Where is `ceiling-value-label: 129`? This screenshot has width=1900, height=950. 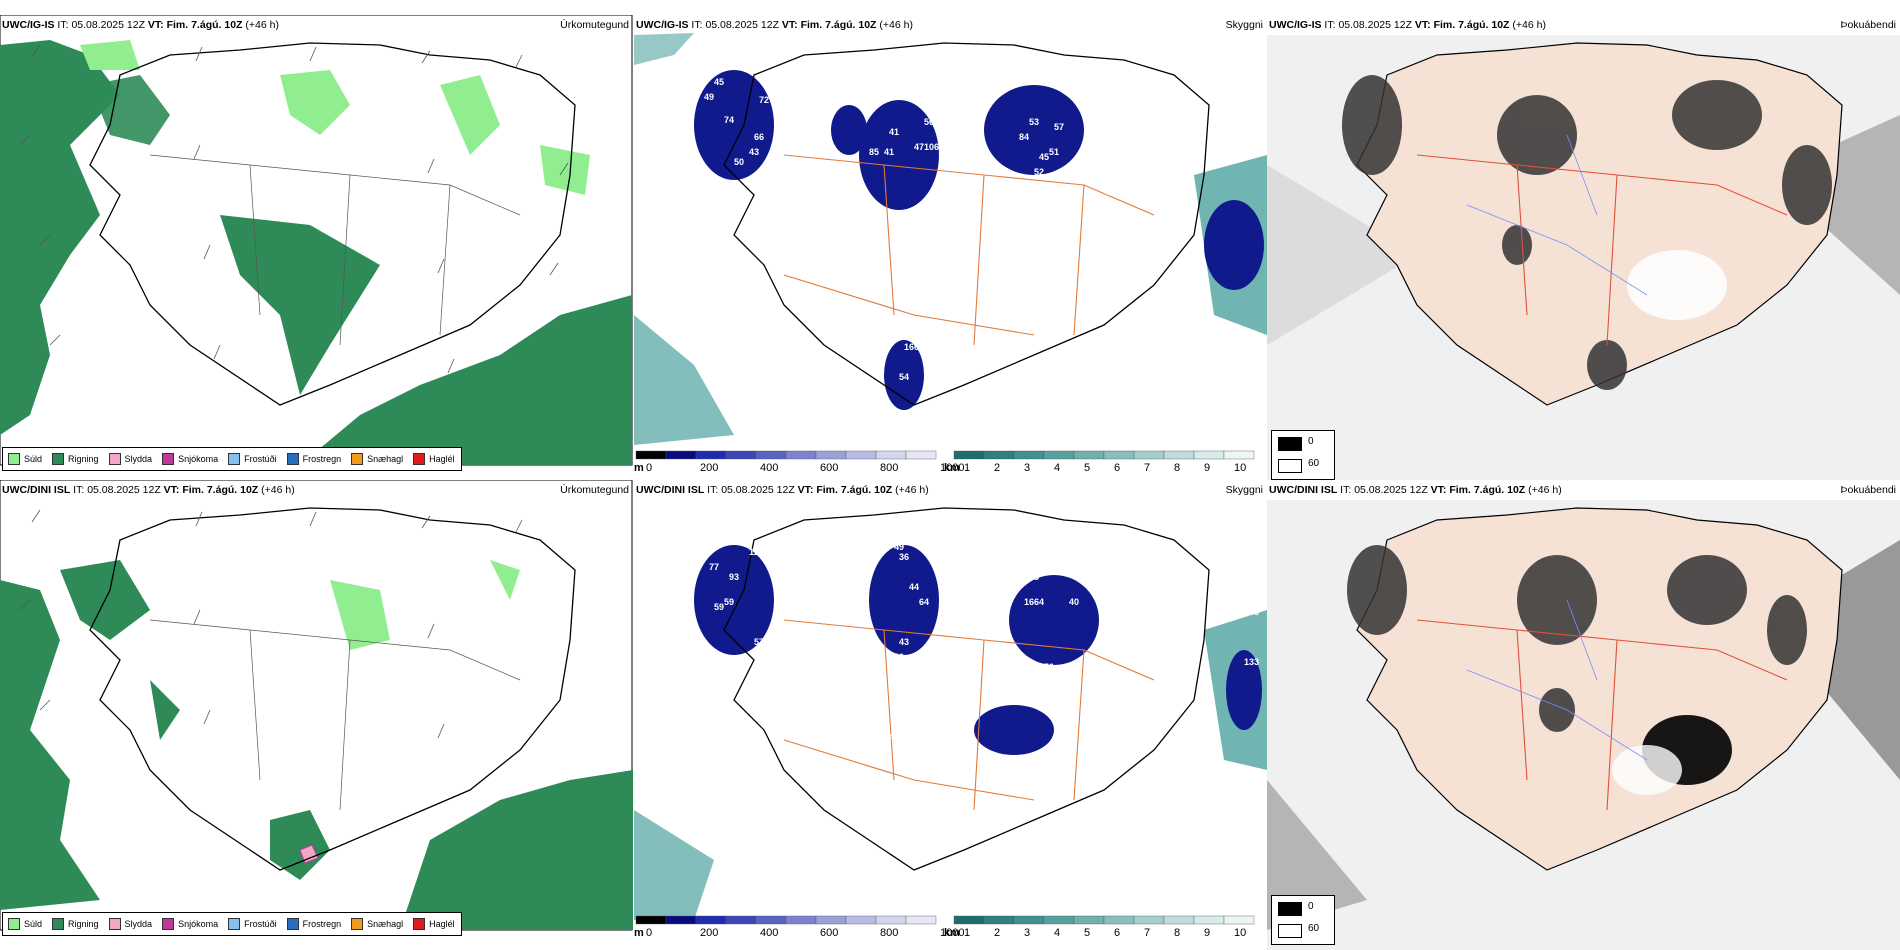
ceiling-value-label: 129 is located at coordinates (756, 552).